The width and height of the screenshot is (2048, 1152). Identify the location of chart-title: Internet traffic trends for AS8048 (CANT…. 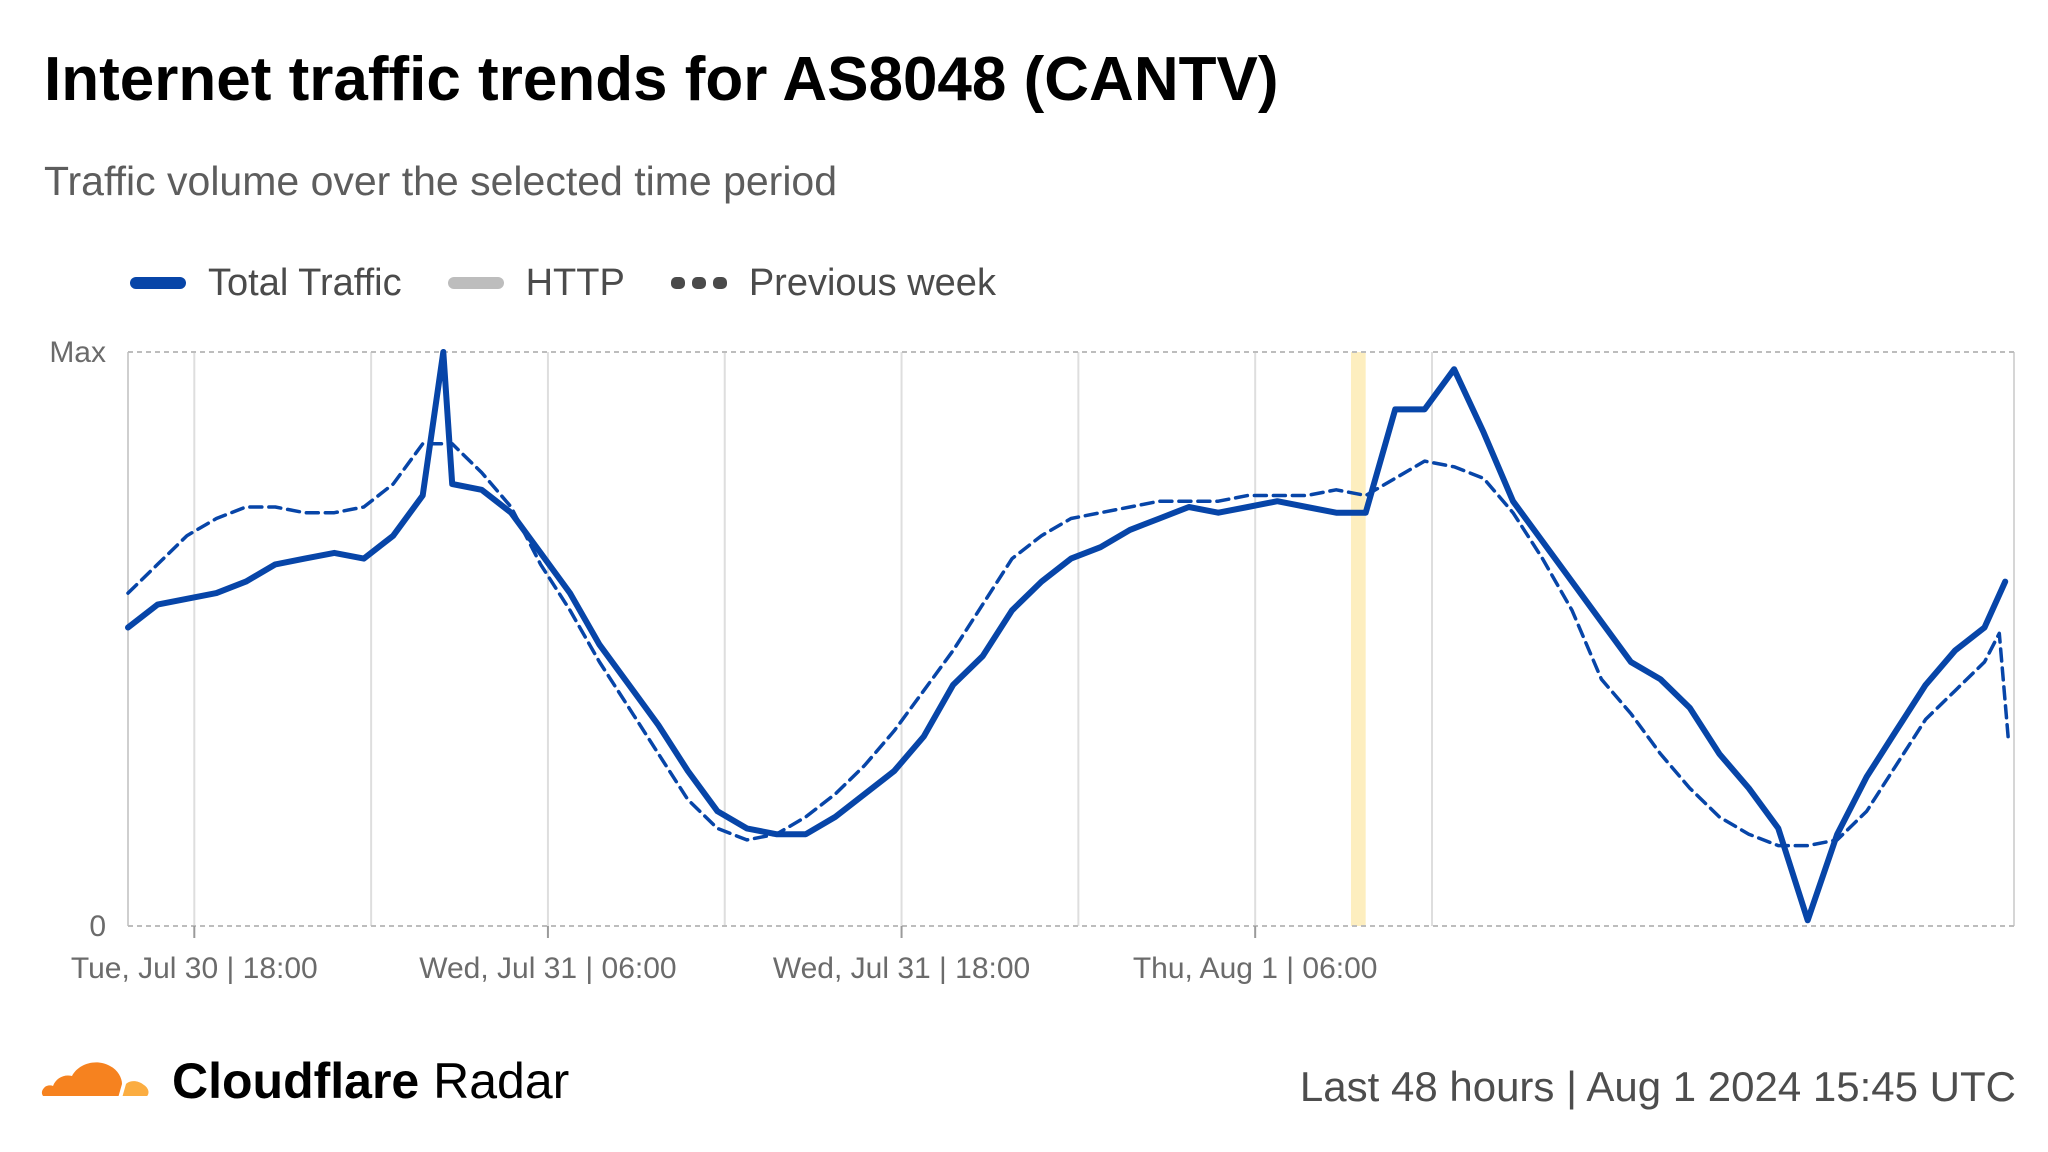
(661, 79).